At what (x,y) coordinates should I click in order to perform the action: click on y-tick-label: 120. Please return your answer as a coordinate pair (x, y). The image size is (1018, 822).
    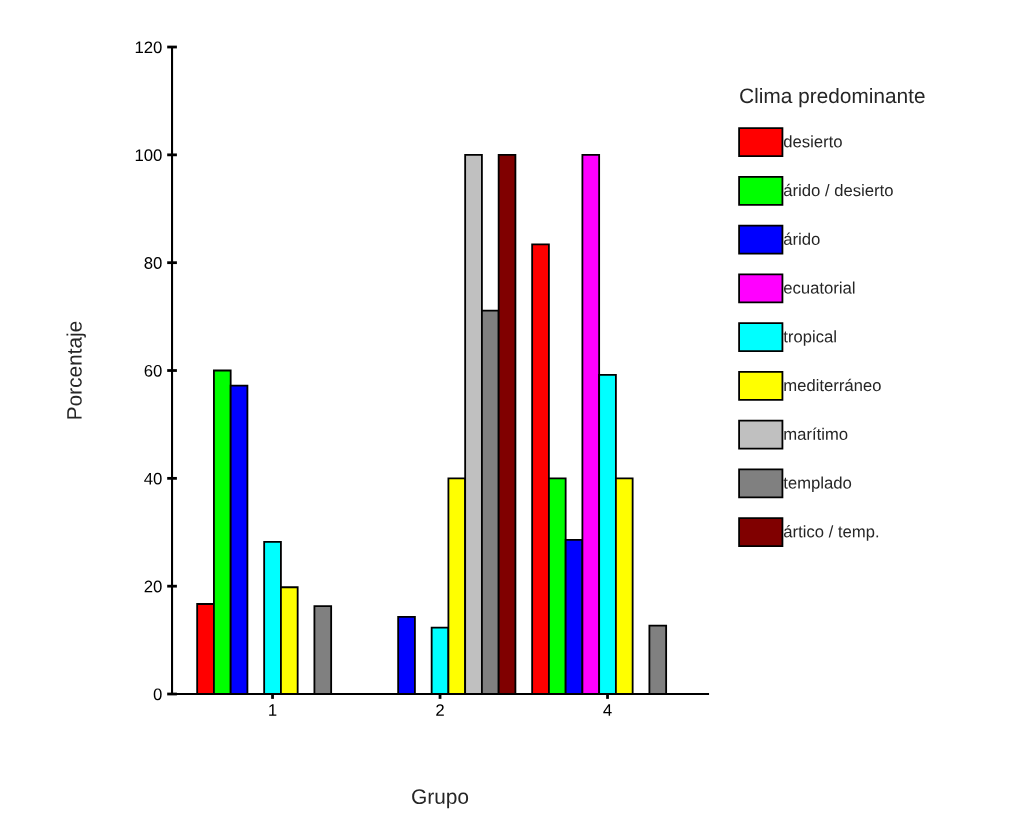
    Looking at the image, I should click on (148, 47).